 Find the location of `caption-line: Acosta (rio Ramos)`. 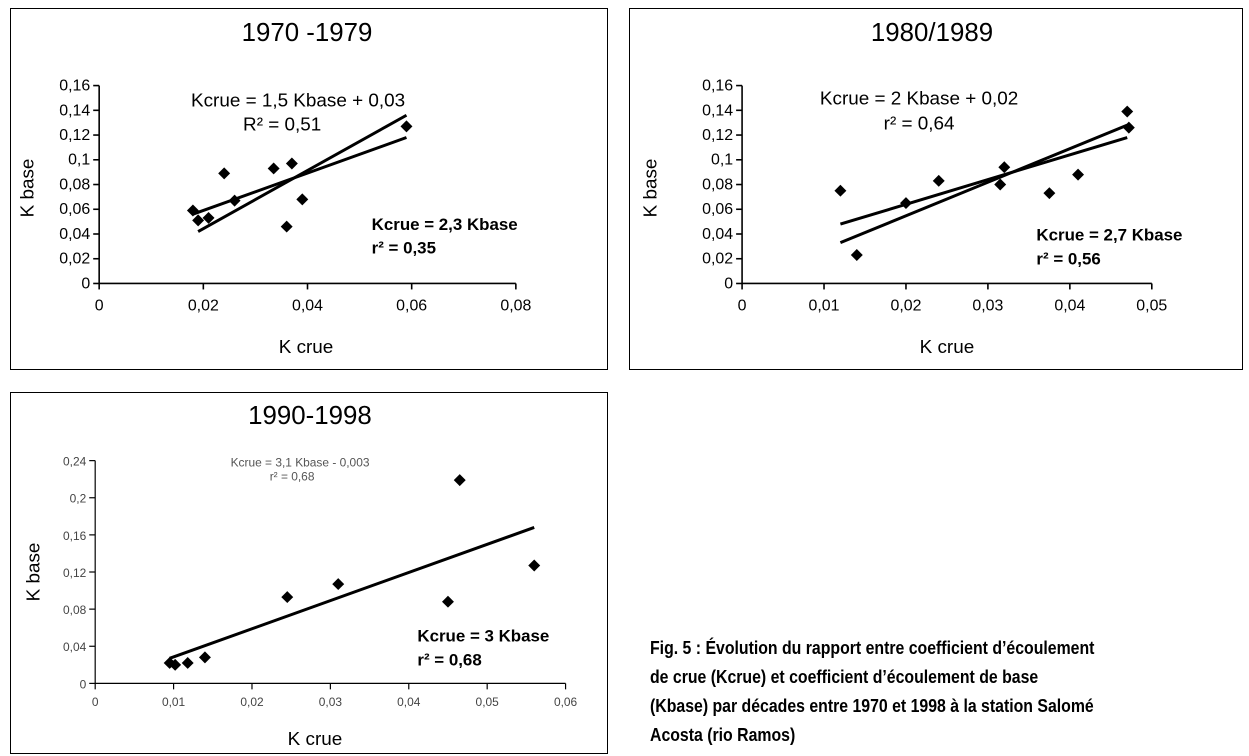

caption-line: Acosta (rio Ramos) is located at coordinates (723, 735).